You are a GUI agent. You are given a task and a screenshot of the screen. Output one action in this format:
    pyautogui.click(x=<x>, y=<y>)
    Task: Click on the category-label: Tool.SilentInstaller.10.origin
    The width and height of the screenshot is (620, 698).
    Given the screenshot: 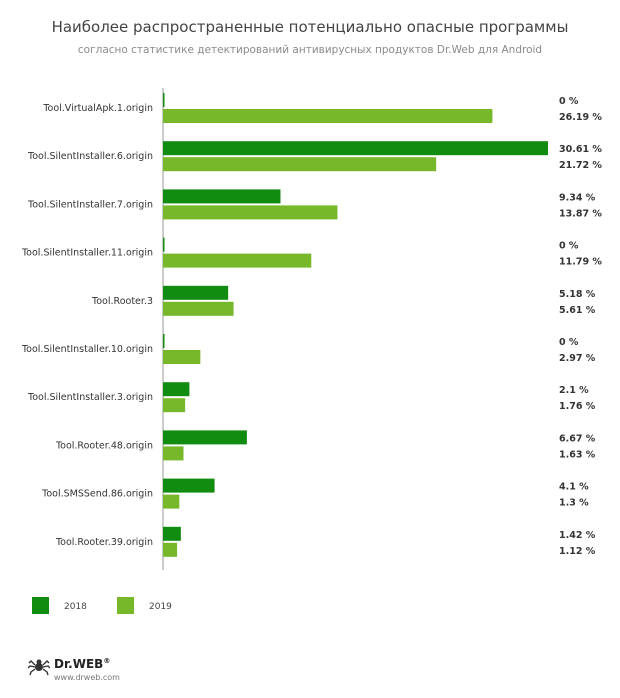 What is the action you would take?
    pyautogui.click(x=87, y=349)
    